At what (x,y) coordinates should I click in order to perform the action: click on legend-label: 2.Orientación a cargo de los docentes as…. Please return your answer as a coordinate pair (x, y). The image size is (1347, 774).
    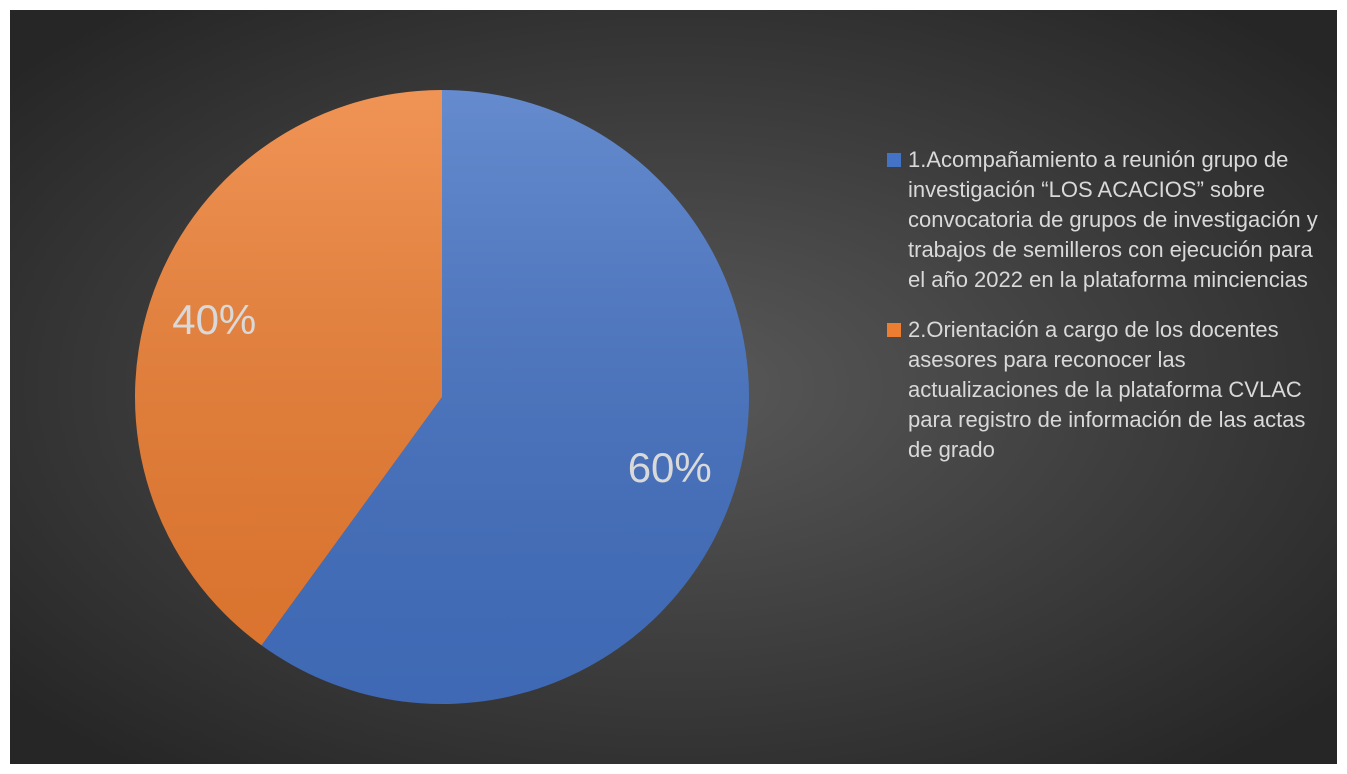
    Looking at the image, I should click on (1107, 389).